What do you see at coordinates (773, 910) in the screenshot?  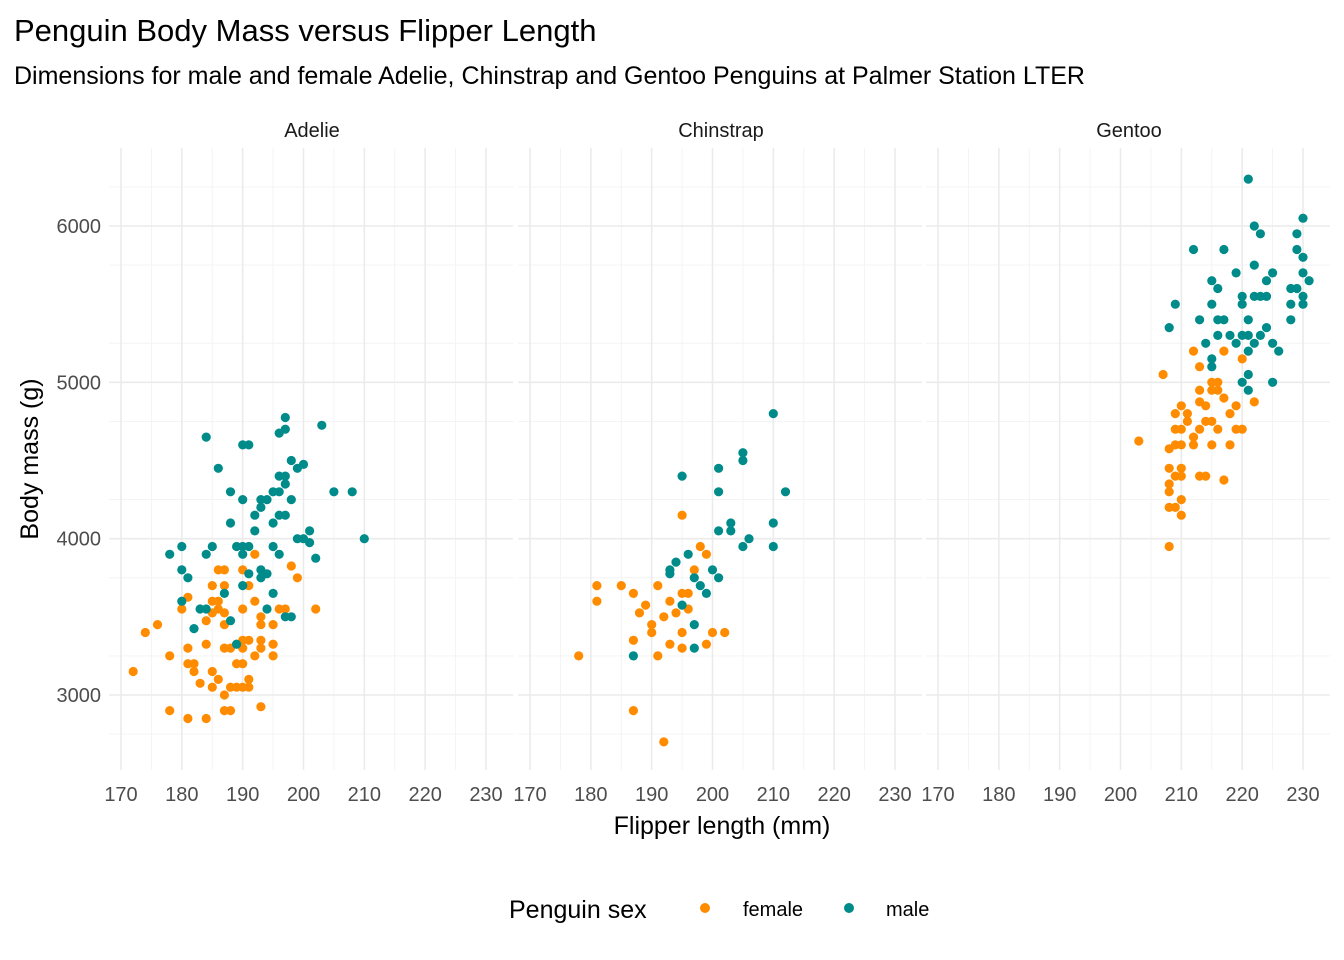 I see `legend-label-female: female` at bounding box center [773, 910].